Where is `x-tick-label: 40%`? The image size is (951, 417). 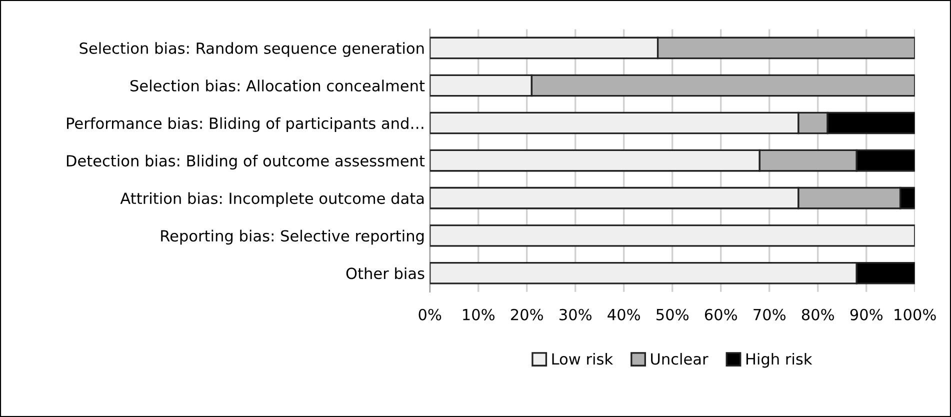
x-tick-label: 40% is located at coordinates (624, 314).